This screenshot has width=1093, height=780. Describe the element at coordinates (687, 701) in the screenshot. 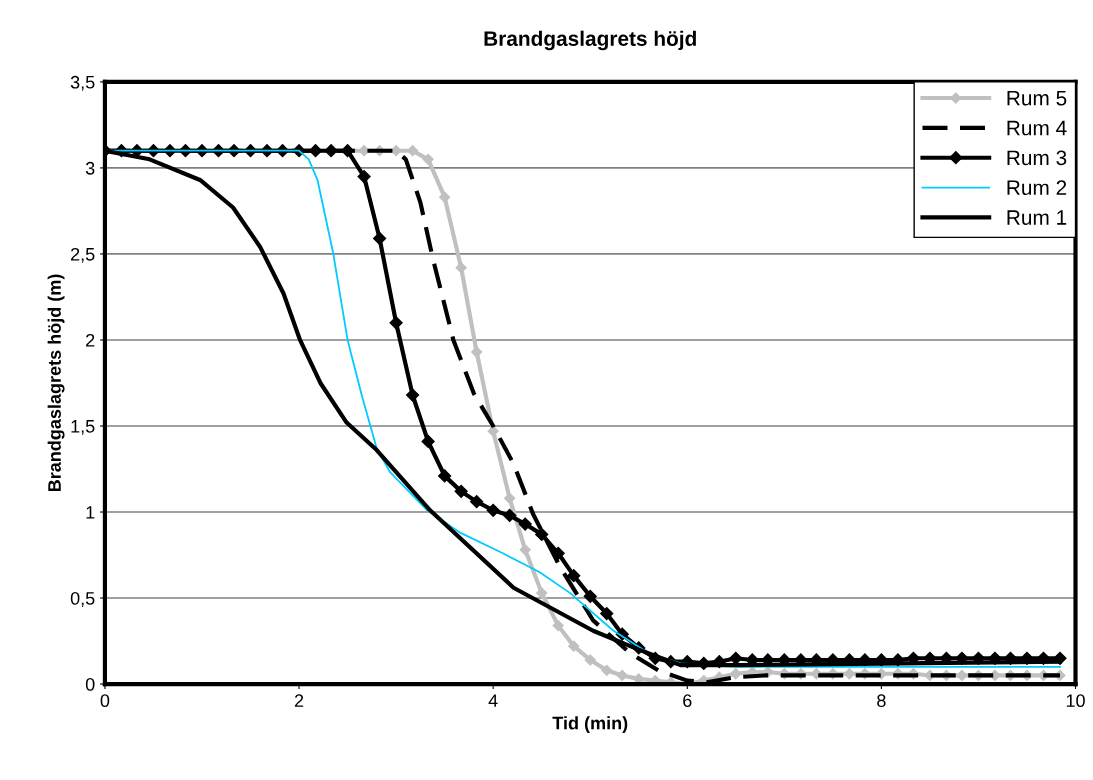

I see `x-tick-label: 6` at that location.